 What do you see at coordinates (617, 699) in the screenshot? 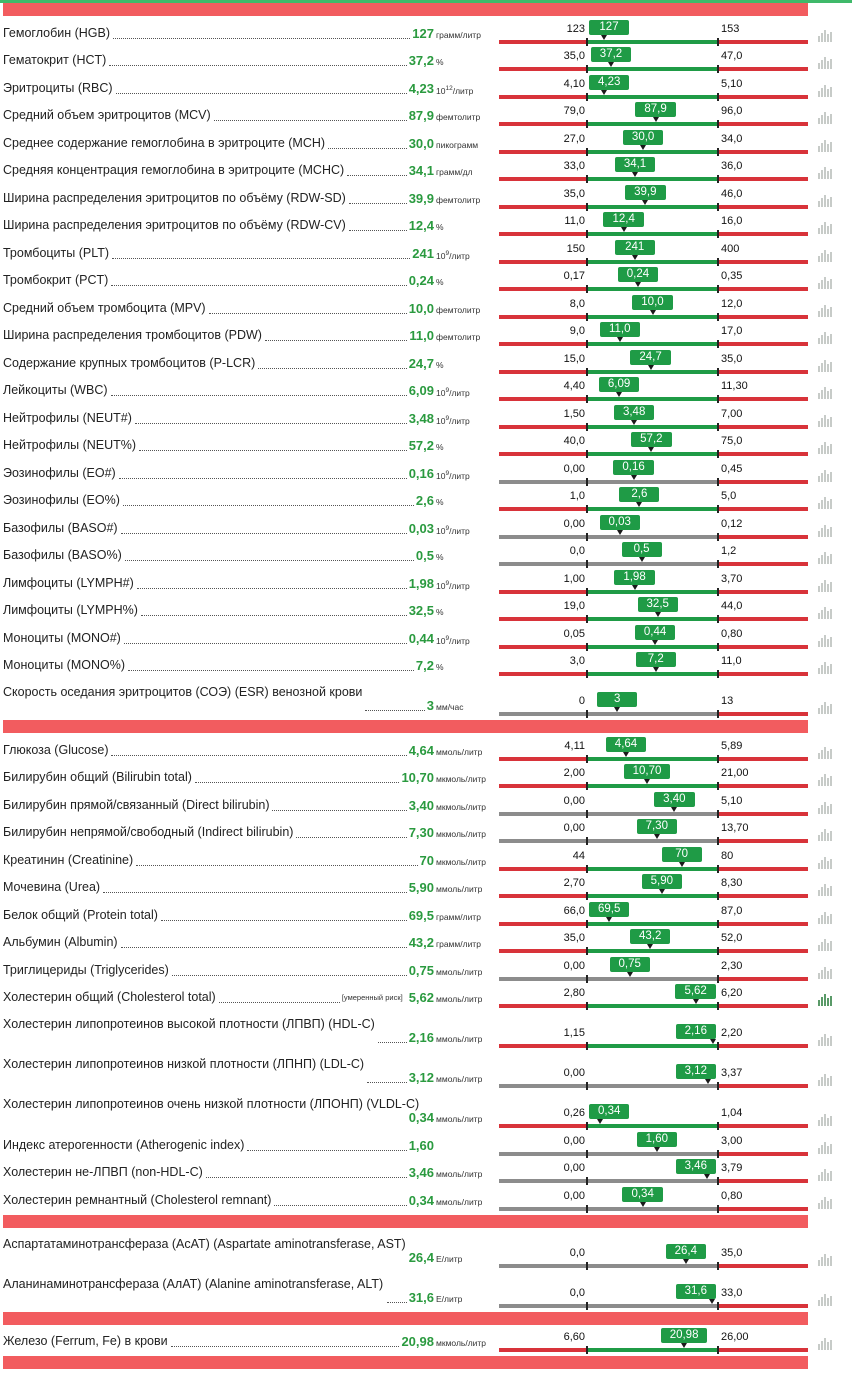
I see `result-value-badge: 3` at bounding box center [617, 699].